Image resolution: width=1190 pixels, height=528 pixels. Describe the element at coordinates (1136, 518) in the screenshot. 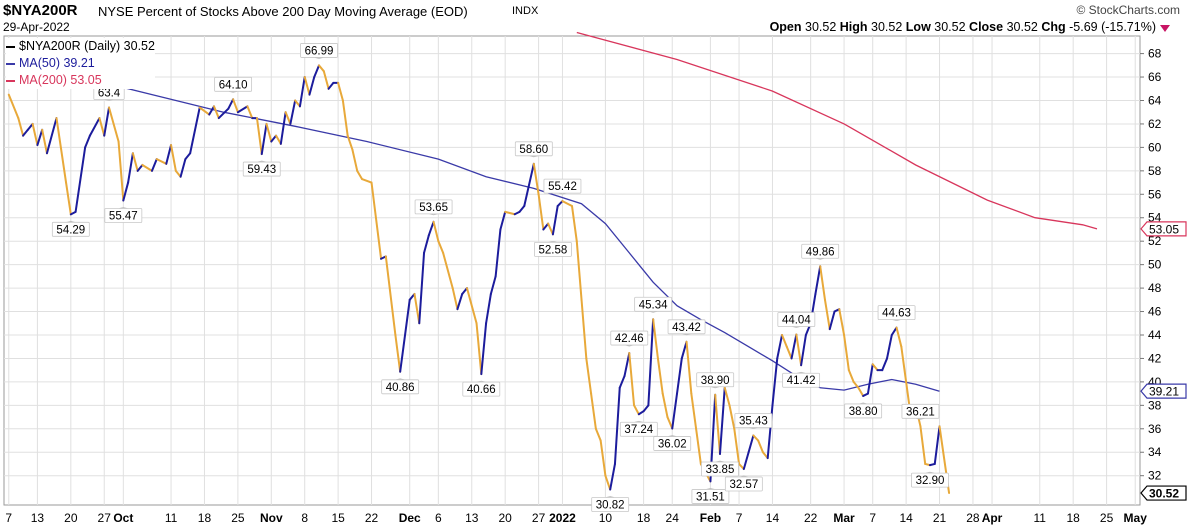

I see `x-tick-label: May` at that location.